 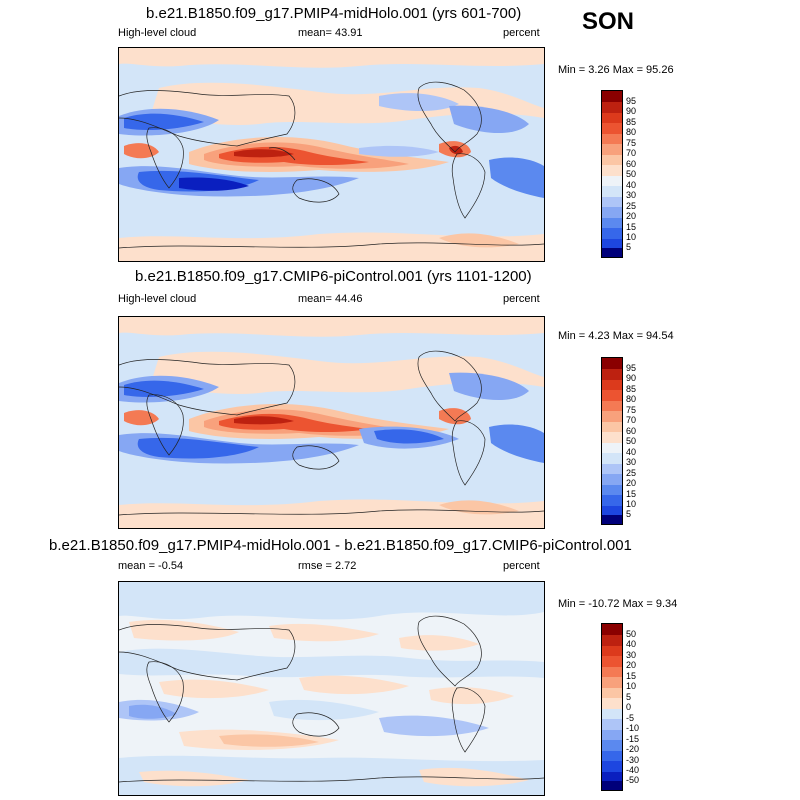 I want to click on panel-1-colorbar-label: 90, so click(x=631, y=111).